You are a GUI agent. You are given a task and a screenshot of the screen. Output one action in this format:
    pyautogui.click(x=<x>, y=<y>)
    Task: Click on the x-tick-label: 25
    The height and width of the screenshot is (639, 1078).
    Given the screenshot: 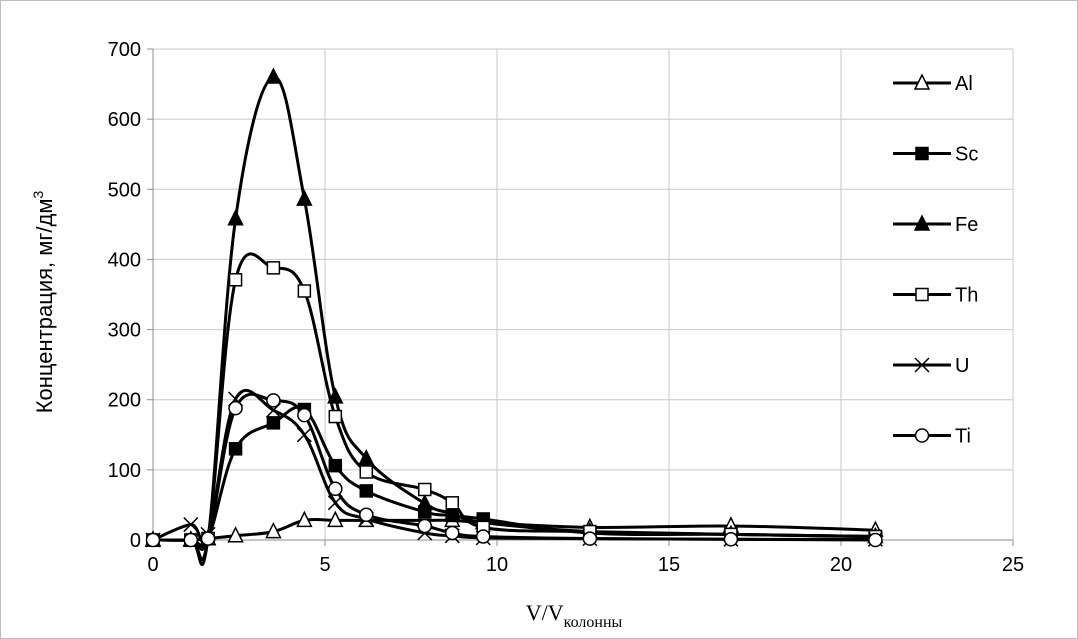 What is the action you would take?
    pyautogui.click(x=1013, y=565)
    